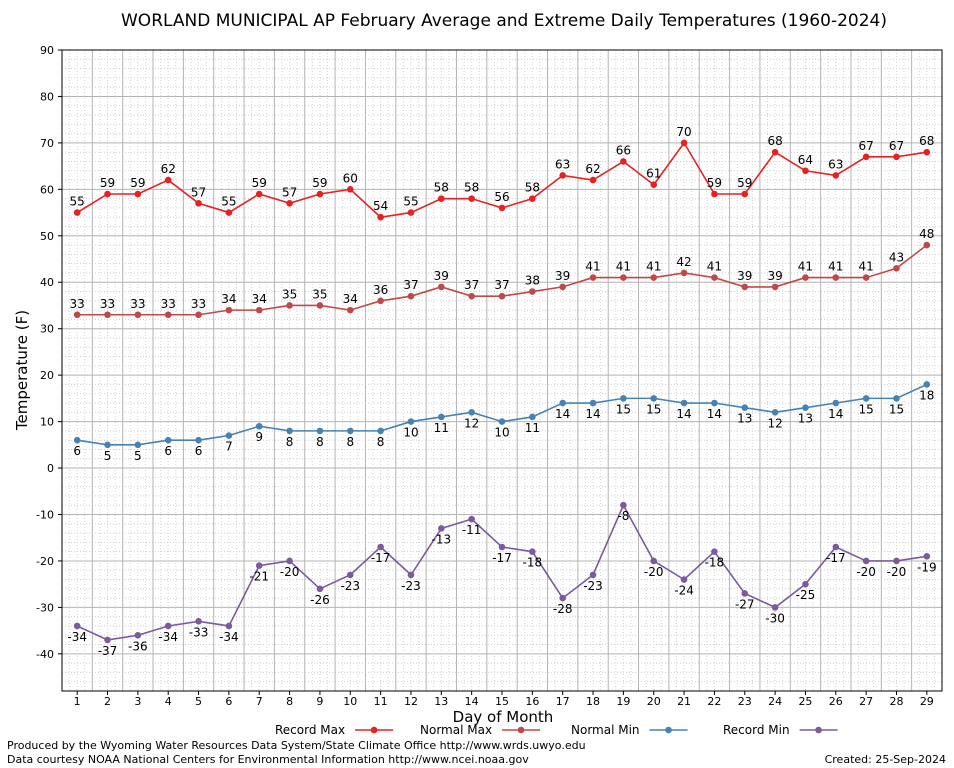  What do you see at coordinates (77, 701) in the screenshot?
I see `x-tick-label: 1` at bounding box center [77, 701].